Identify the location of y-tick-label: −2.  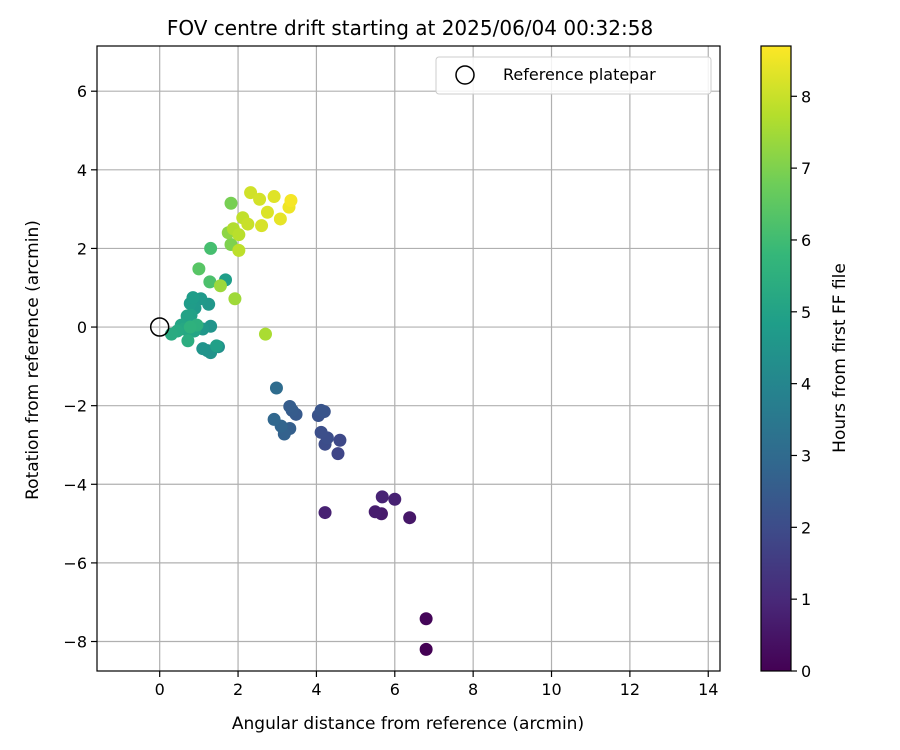
(75, 406).